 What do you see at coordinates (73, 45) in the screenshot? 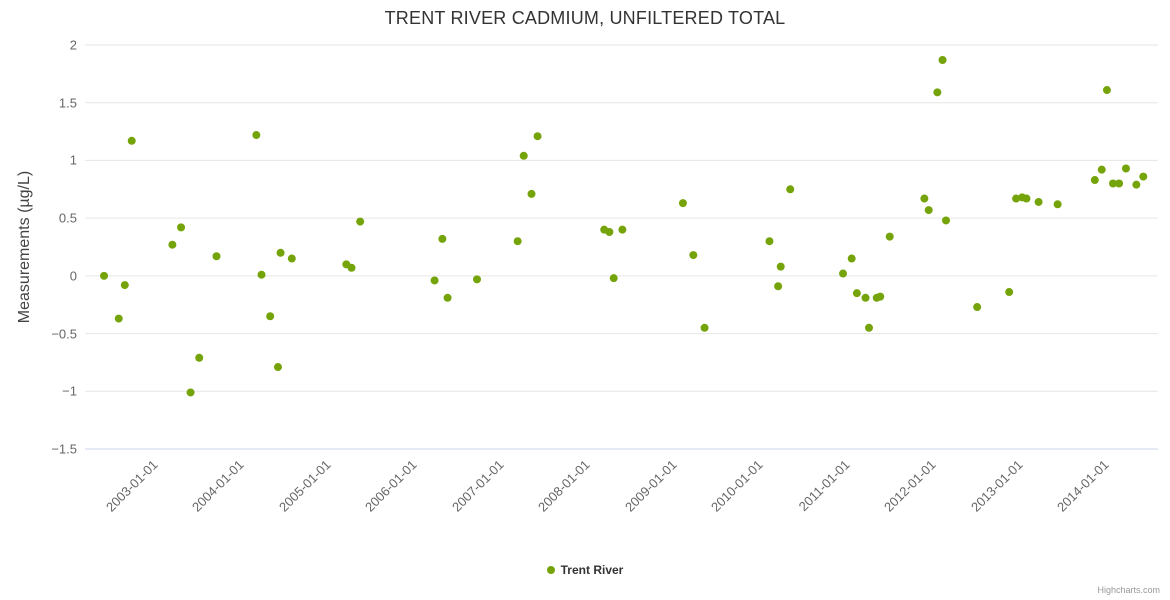
I see `y-axis-tick-label: 2` at bounding box center [73, 45].